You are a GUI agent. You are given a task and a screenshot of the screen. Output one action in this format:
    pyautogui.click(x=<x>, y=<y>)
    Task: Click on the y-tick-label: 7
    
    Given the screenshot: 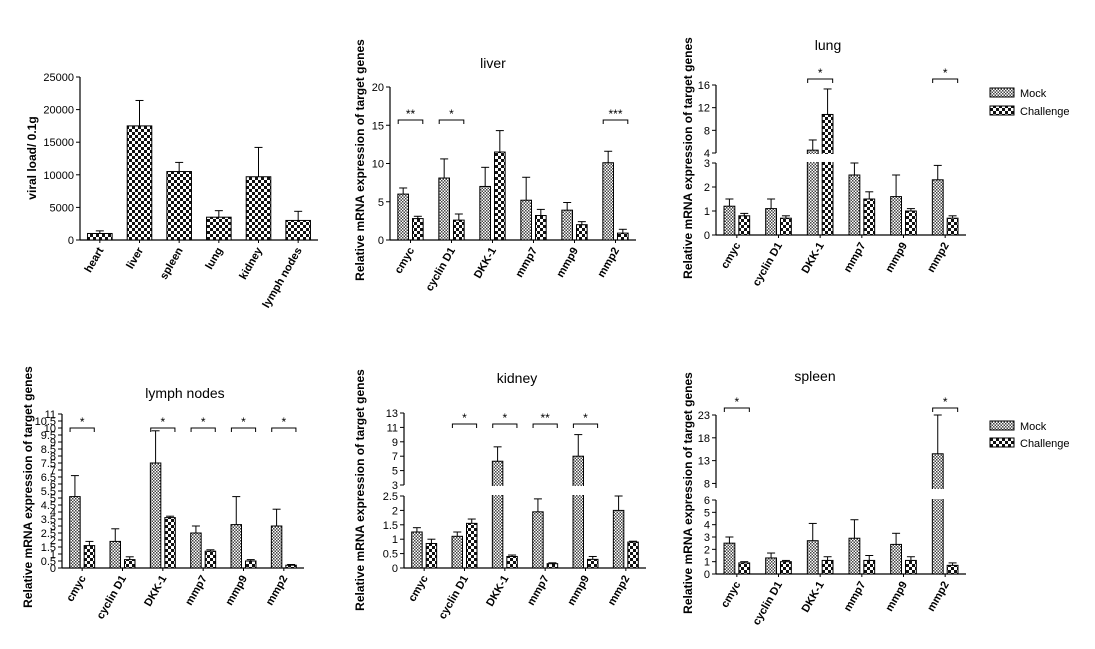 What is the action you would take?
    pyautogui.click(x=395, y=457)
    